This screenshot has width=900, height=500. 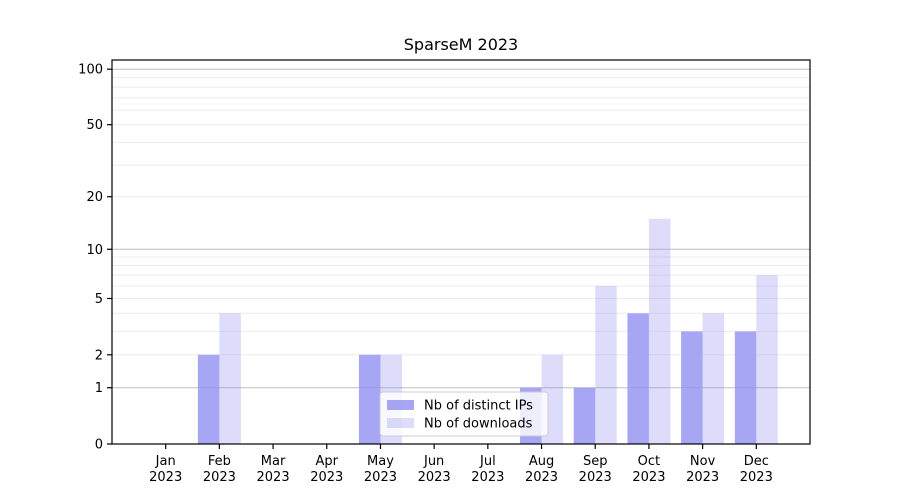 What do you see at coordinates (165, 461) in the screenshot?
I see `x-tick-label-month: Jan` at bounding box center [165, 461].